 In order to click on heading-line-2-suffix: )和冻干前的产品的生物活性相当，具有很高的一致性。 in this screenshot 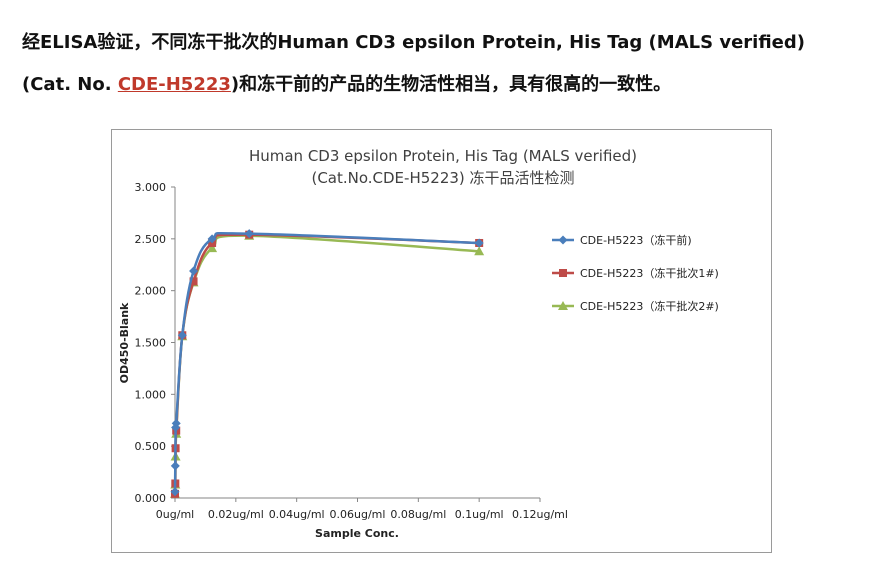, I will do `click(451, 84)`.